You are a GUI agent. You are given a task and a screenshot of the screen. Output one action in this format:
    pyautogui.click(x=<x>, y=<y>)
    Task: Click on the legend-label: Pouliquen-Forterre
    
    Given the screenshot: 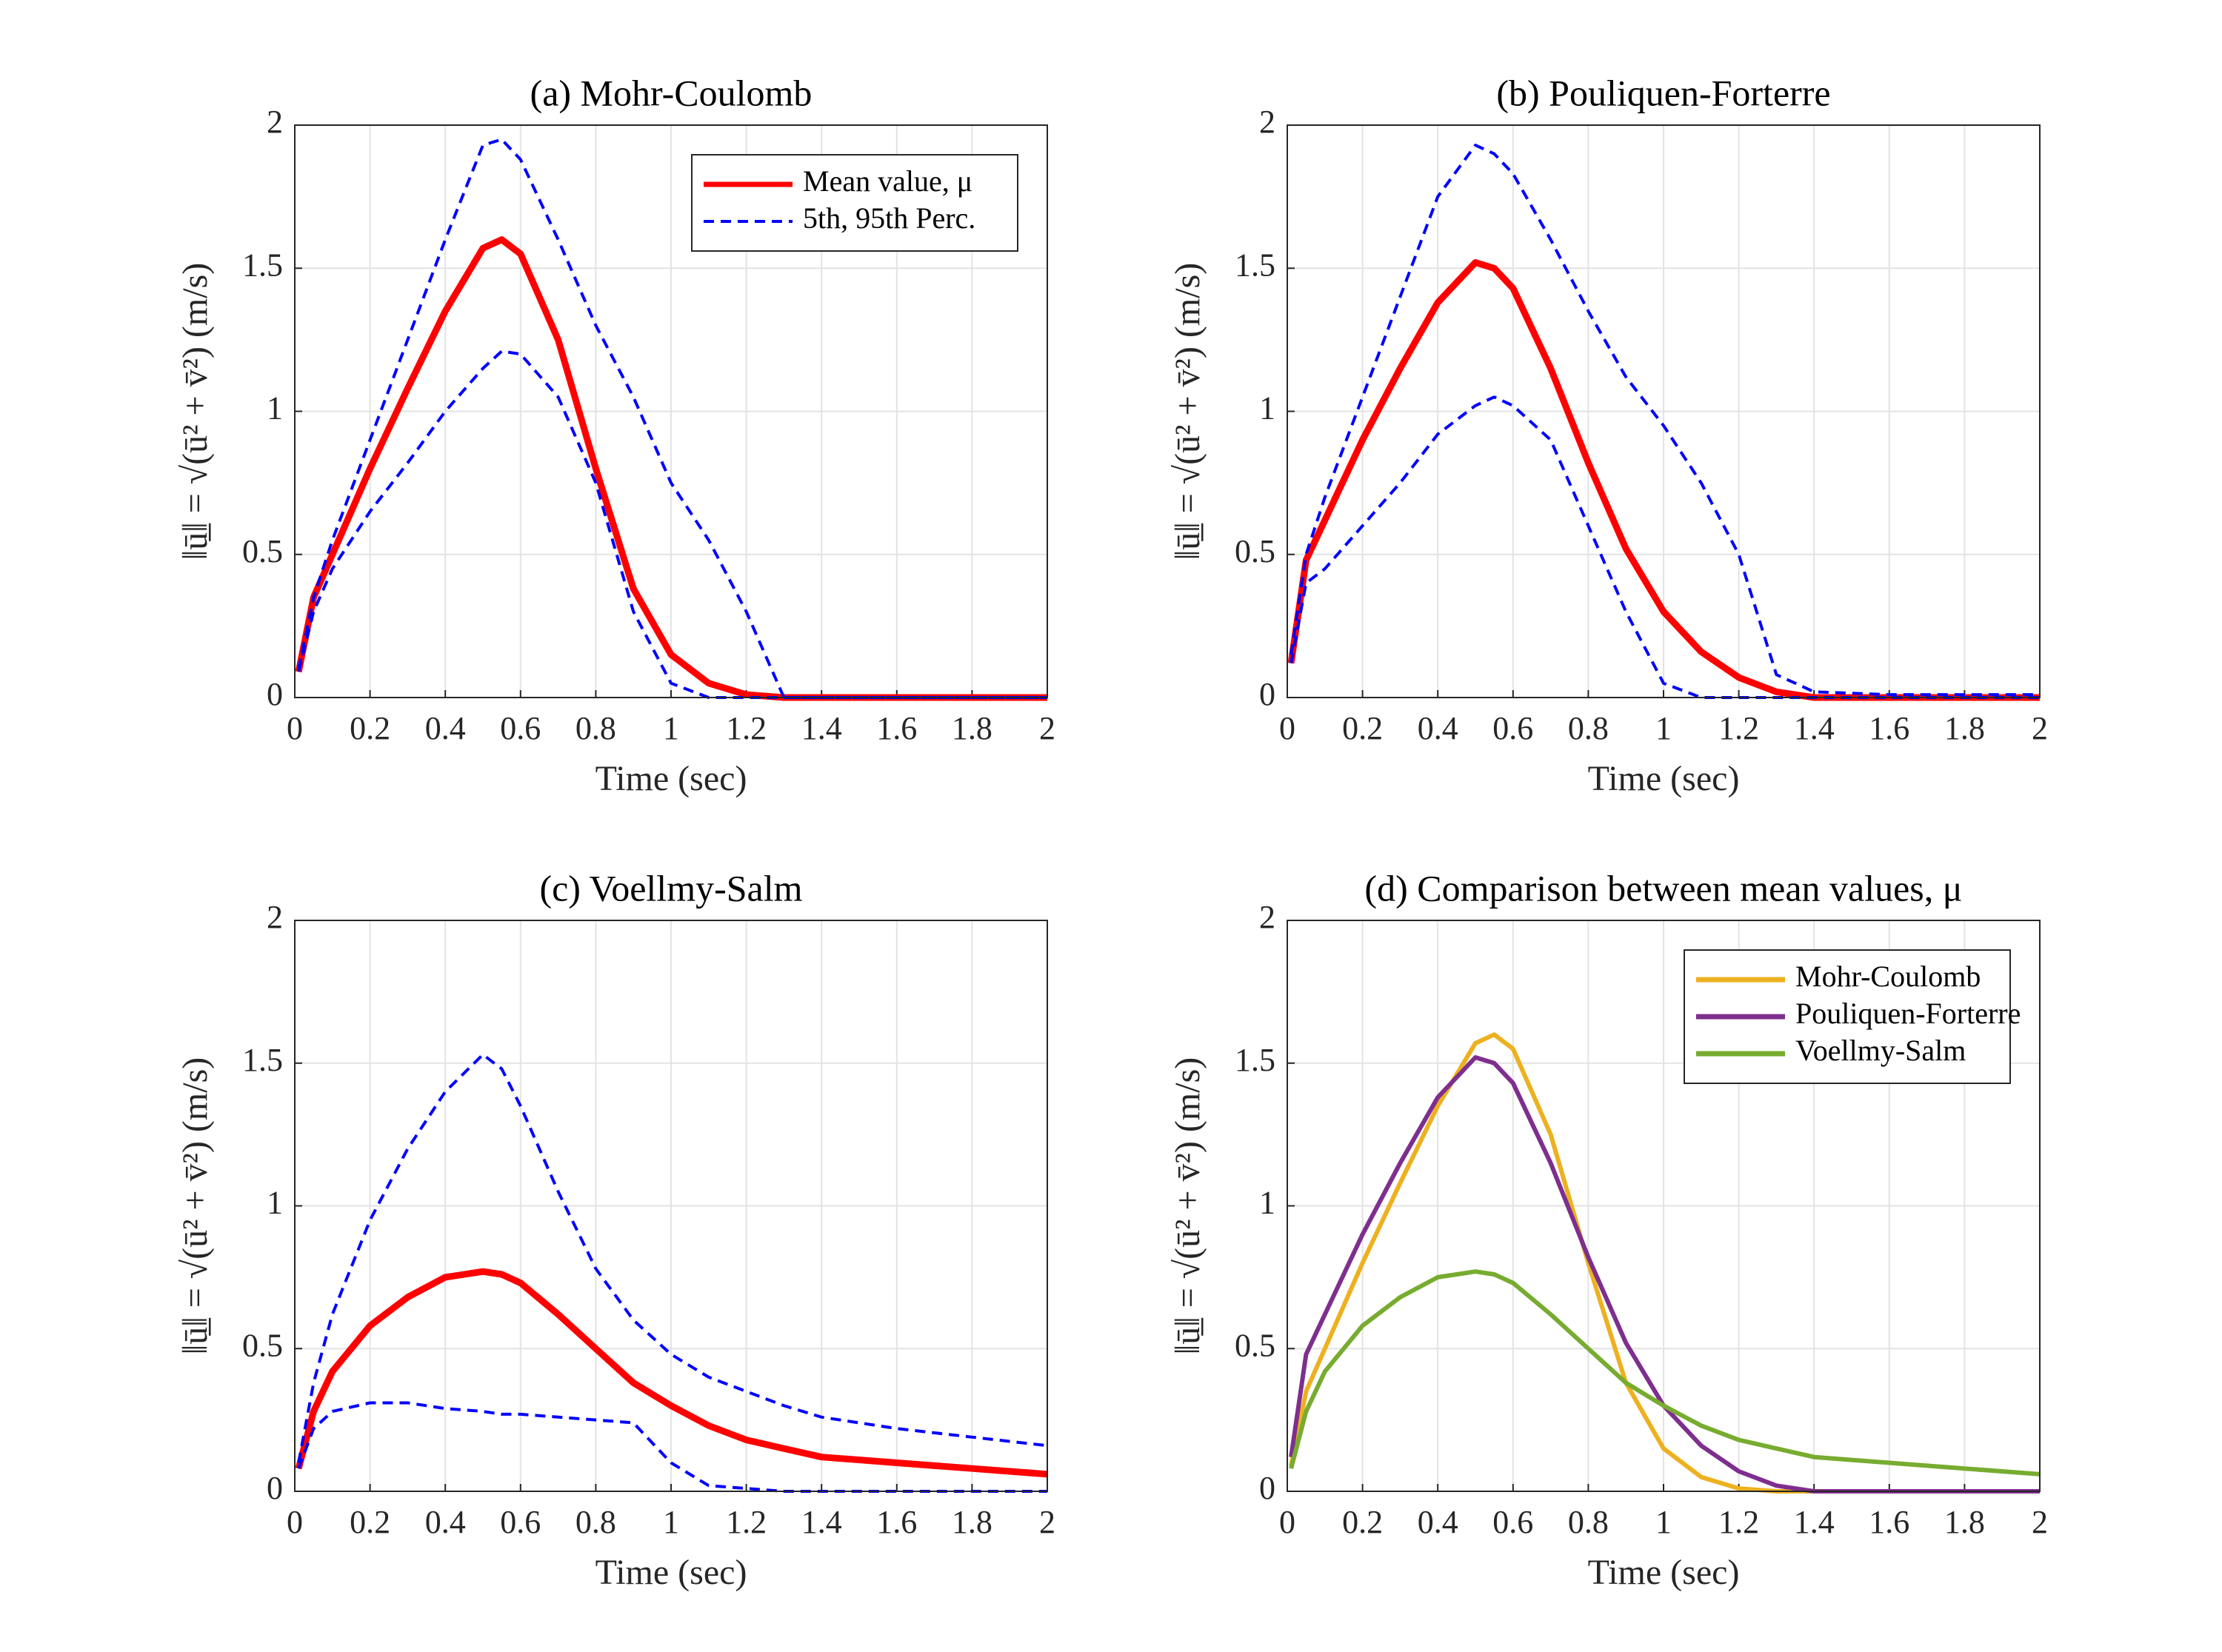 What is the action you would take?
    pyautogui.click(x=1908, y=1013)
    